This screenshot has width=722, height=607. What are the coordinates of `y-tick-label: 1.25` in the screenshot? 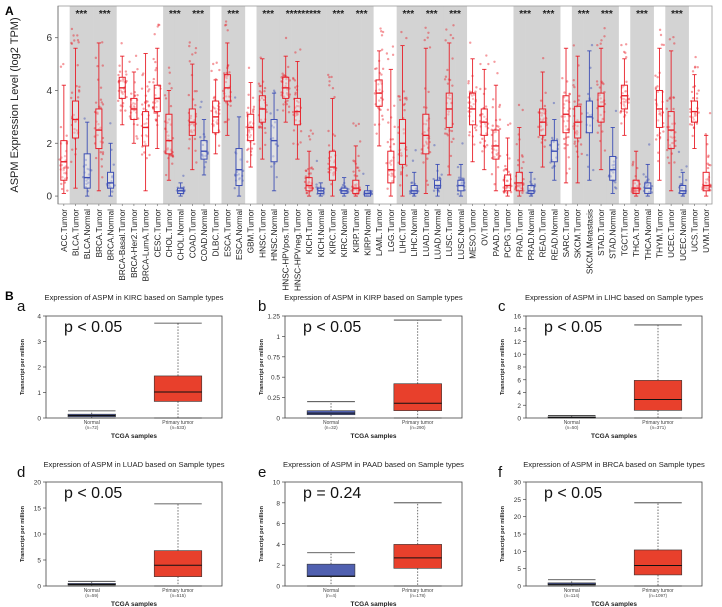 It's located at (273, 317).